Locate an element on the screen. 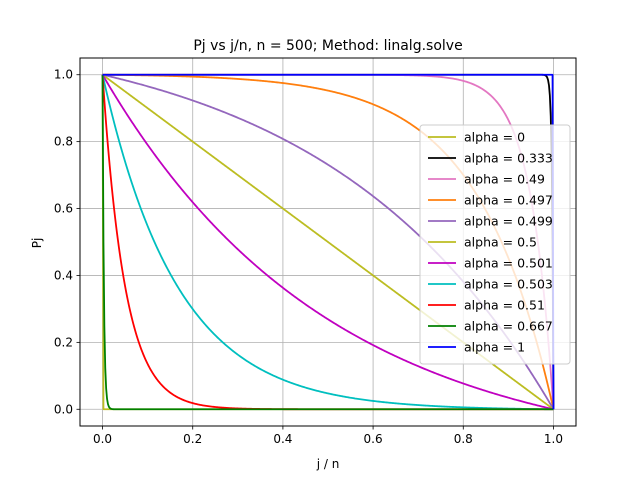  legend-label: alpha = 0.501 is located at coordinates (508, 263).